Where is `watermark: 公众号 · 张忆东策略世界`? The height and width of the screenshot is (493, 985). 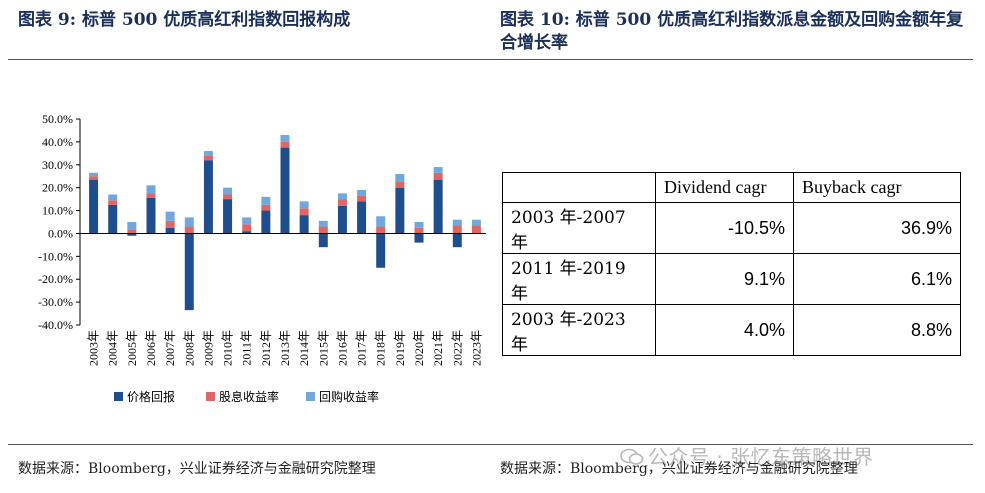 watermark: 公众号 · 张忆东策略世界 is located at coordinates (747, 455).